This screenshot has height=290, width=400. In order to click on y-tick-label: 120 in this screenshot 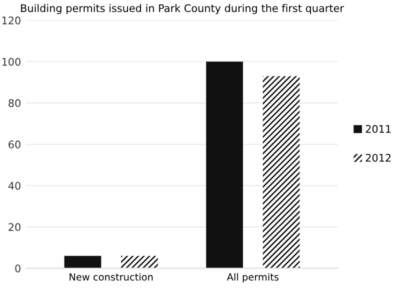, I will do `click(11, 20)`.